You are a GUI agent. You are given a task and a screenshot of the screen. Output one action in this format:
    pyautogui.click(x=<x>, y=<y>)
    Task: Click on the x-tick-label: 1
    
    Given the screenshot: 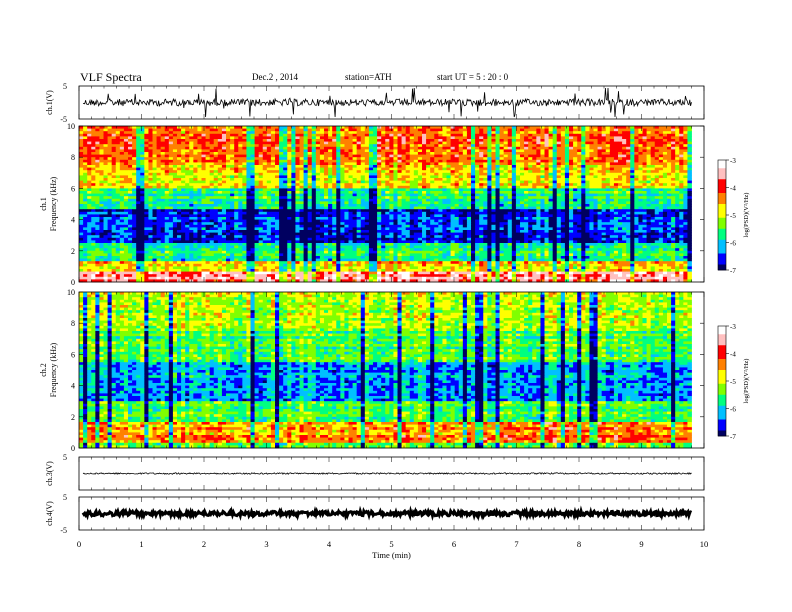 What is the action you would take?
    pyautogui.click(x=141, y=544)
    